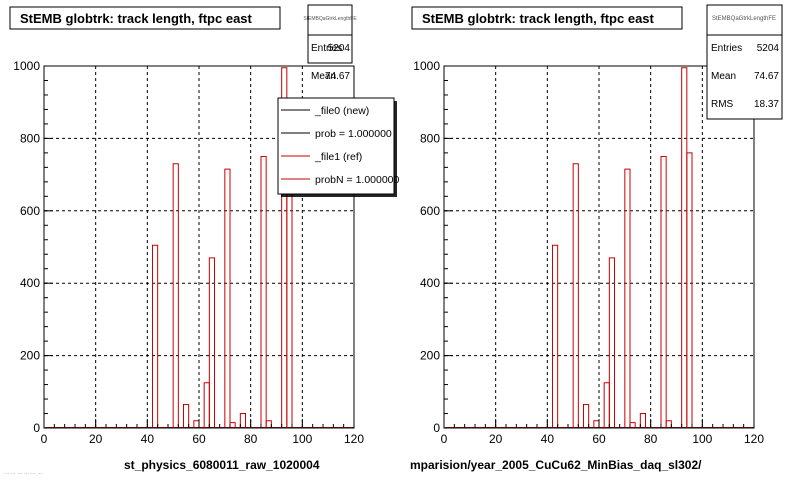 The width and height of the screenshot is (800, 485). Describe the element at coordinates (722, 104) in the screenshot. I see `stats-label-rms: RMS` at that location.